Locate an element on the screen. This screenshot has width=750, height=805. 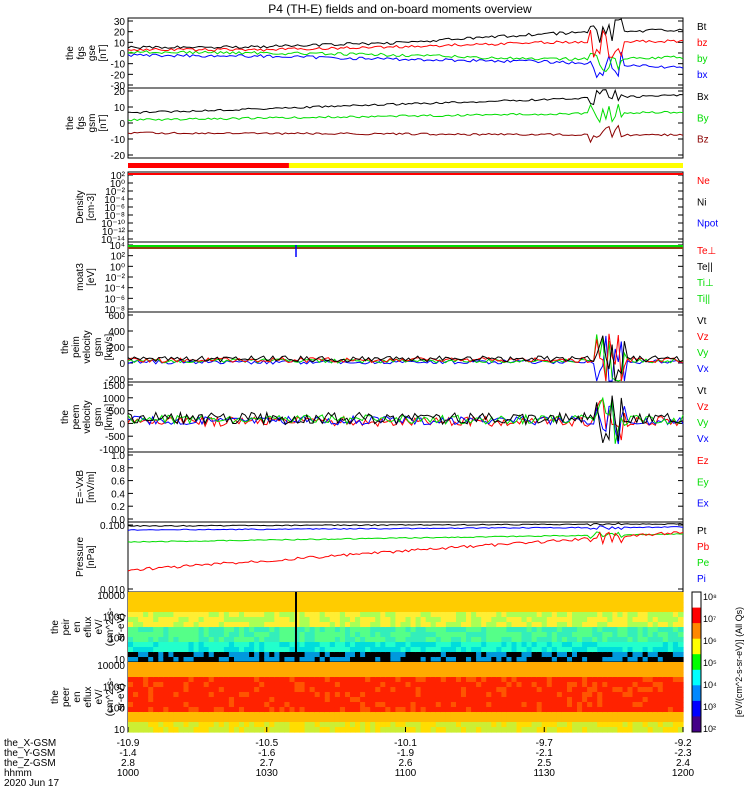
y-axis-label-line: peim is located at coordinates (76, 347).